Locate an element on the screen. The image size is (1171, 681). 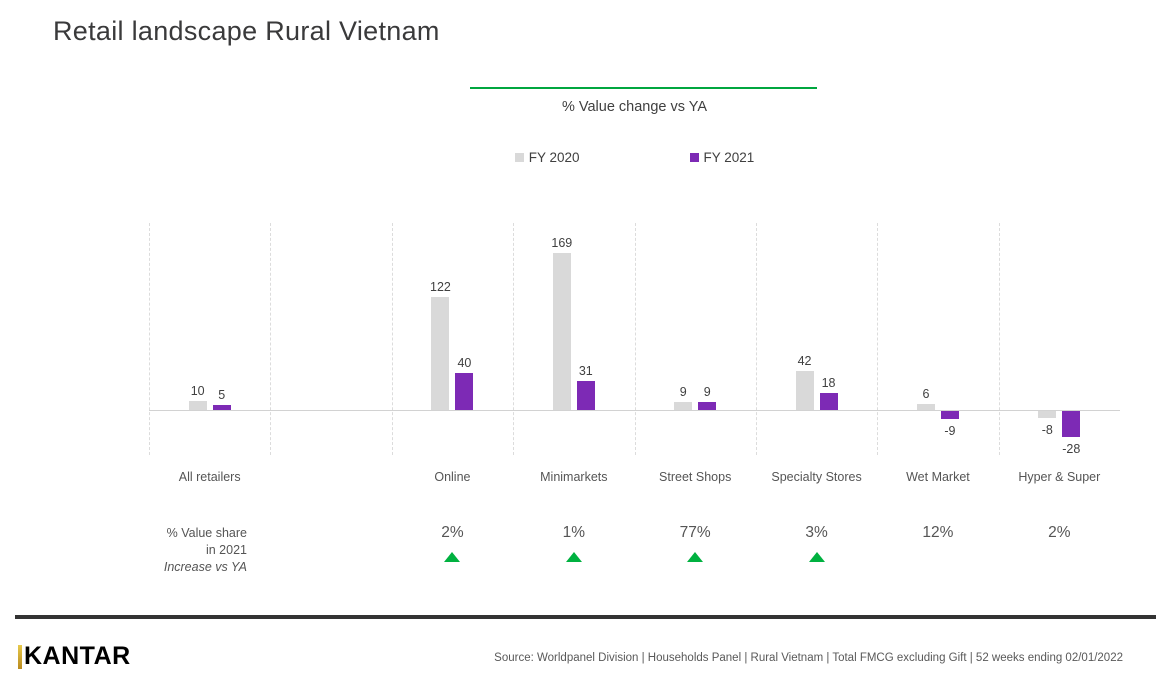
category-label: Wet Market is located at coordinates (938, 477).